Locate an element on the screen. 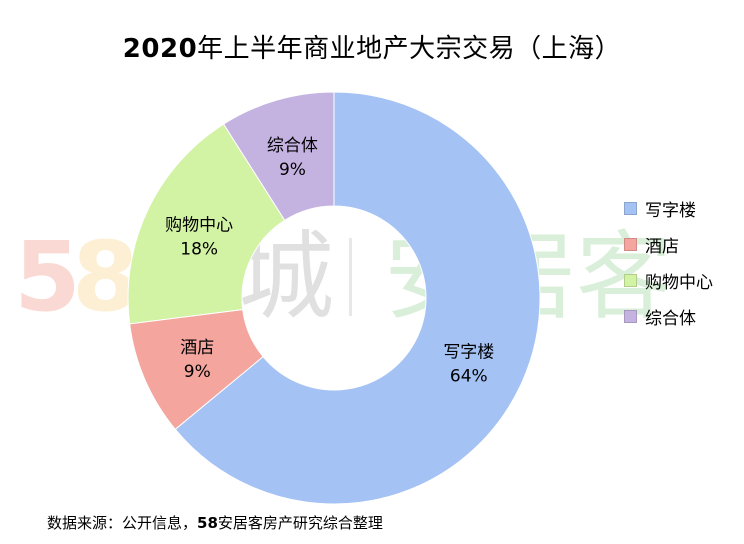 This screenshot has width=744, height=544. legend-label: 写字楼 is located at coordinates (670, 210).